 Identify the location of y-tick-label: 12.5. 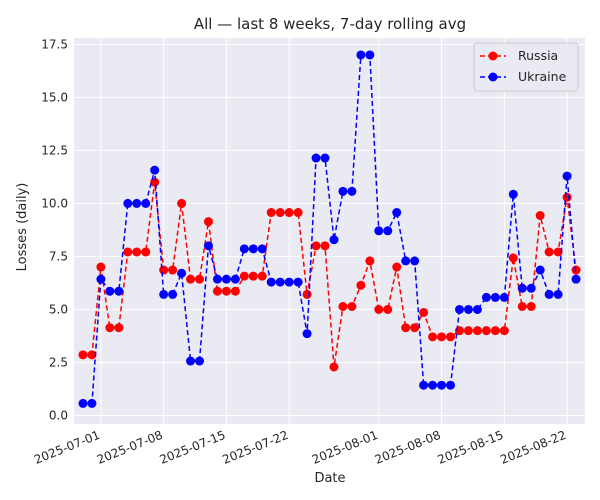
(54, 150).